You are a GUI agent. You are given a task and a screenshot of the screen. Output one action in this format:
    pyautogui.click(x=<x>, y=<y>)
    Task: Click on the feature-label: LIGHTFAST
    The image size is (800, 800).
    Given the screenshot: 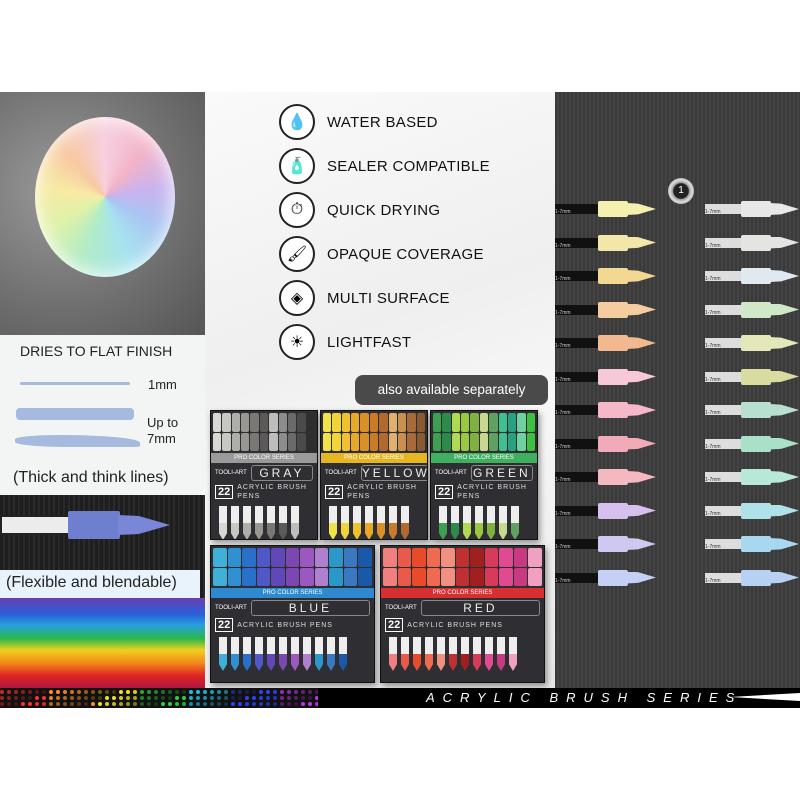 What is the action you would take?
    pyautogui.click(x=369, y=342)
    